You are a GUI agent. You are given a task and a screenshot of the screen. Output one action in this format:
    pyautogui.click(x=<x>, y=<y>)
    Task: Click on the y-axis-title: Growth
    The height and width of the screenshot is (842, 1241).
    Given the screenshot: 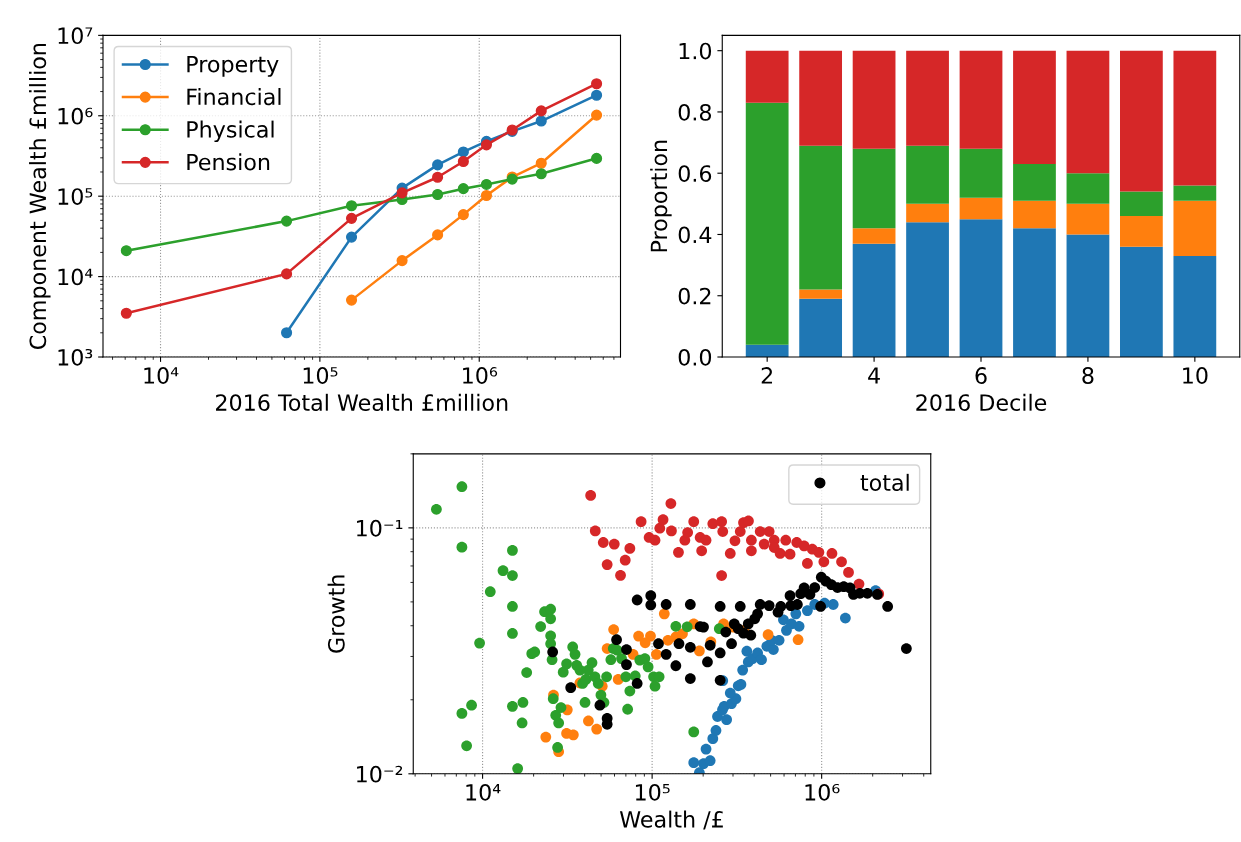 What is the action you would take?
    pyautogui.click(x=336, y=614)
    